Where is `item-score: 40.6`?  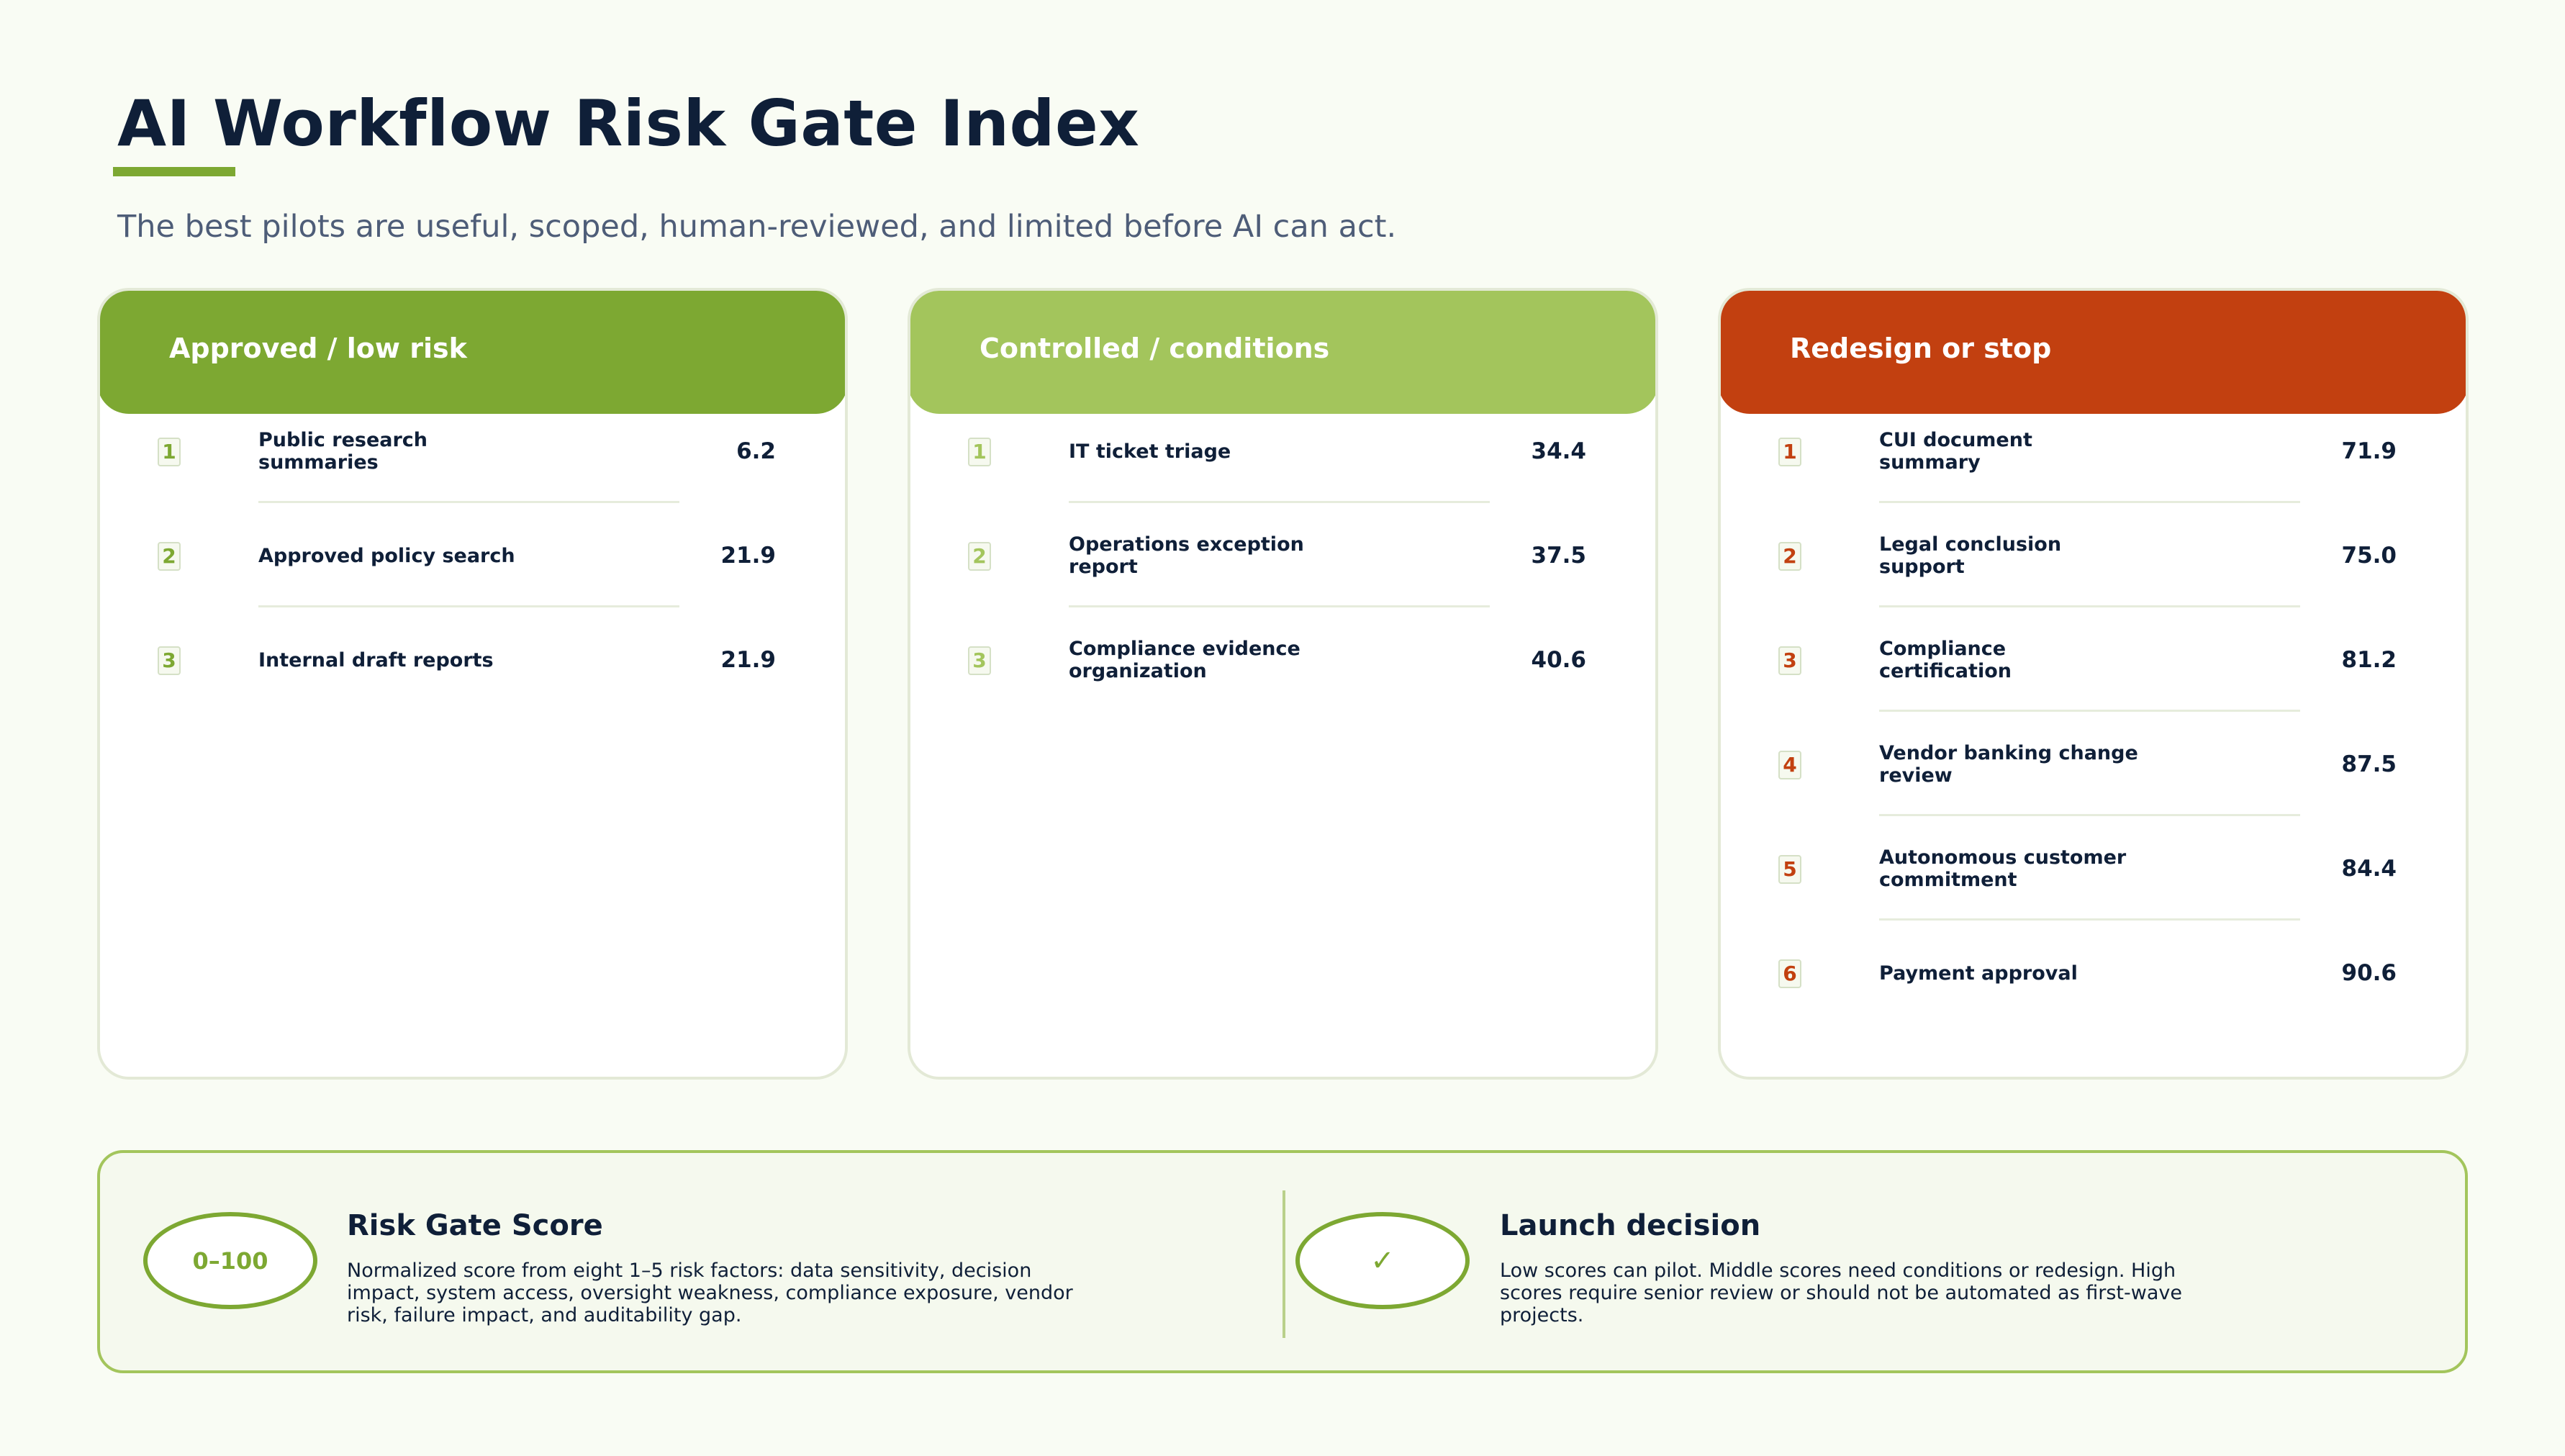 item-score: 40.6 is located at coordinates (1559, 660).